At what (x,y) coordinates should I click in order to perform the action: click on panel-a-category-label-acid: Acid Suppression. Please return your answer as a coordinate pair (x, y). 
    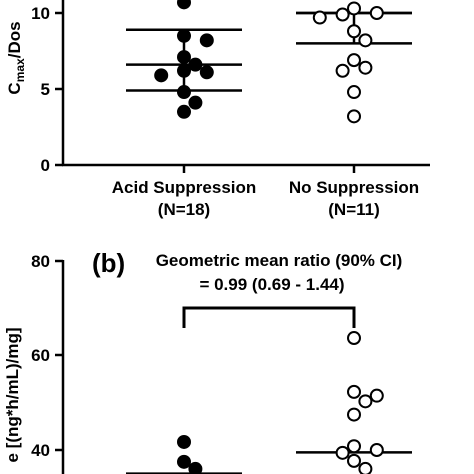
    Looking at the image, I should click on (184, 187).